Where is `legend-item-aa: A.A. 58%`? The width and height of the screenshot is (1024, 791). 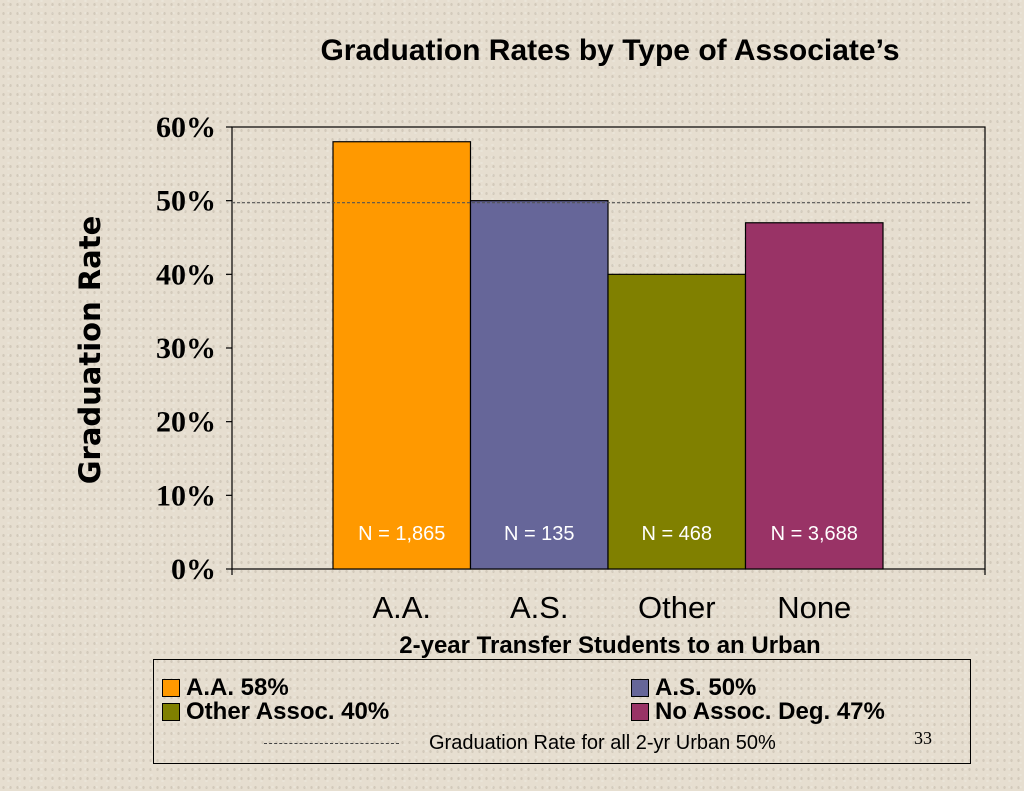 legend-item-aa: A.A. 58% is located at coordinates (225, 688).